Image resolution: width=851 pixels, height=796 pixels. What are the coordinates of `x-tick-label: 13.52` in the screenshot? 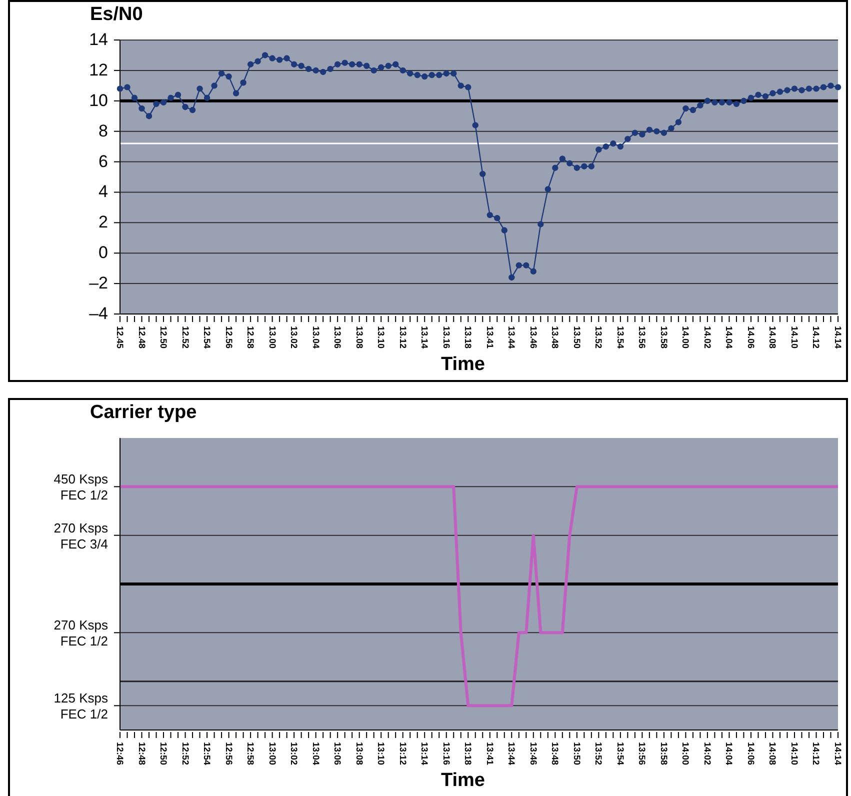 It's located at (599, 337).